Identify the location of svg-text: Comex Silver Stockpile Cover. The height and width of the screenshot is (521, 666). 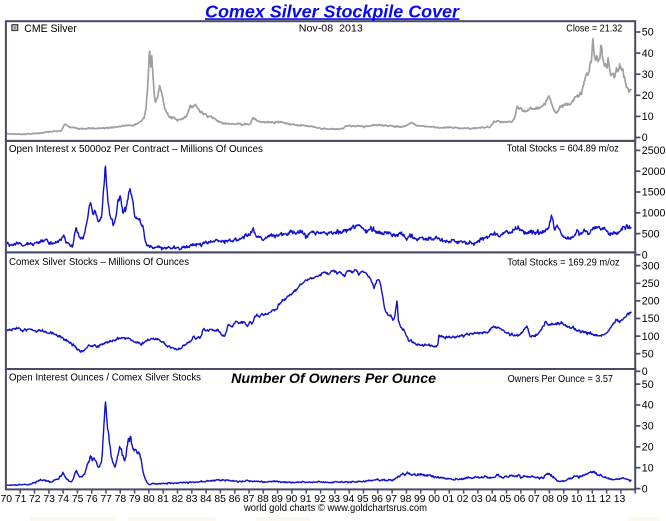
(332, 11).